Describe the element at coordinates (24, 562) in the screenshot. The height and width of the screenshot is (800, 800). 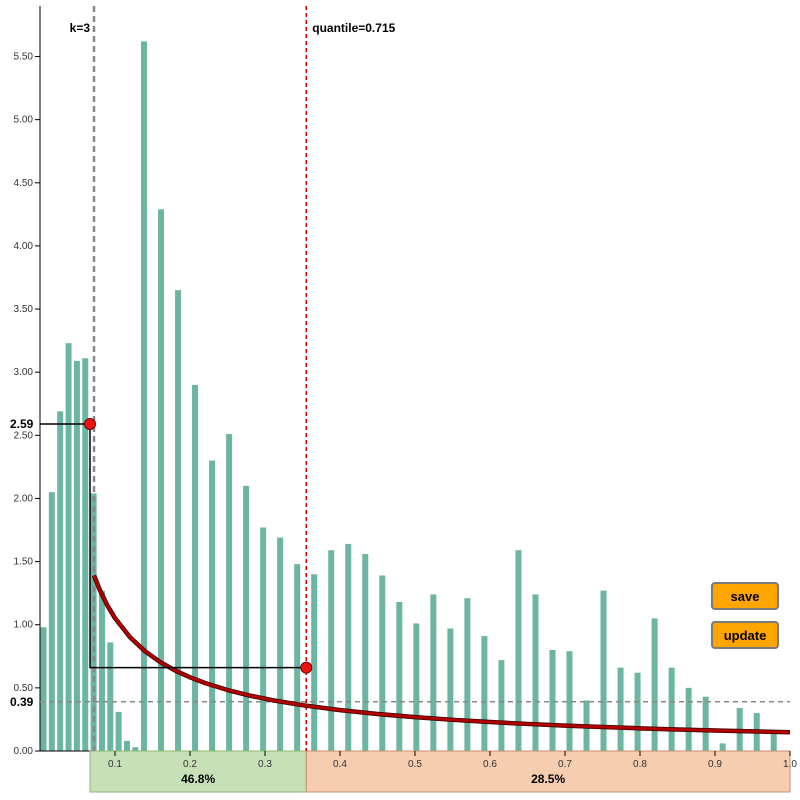
I see `y-tick-label: 1.50` at that location.